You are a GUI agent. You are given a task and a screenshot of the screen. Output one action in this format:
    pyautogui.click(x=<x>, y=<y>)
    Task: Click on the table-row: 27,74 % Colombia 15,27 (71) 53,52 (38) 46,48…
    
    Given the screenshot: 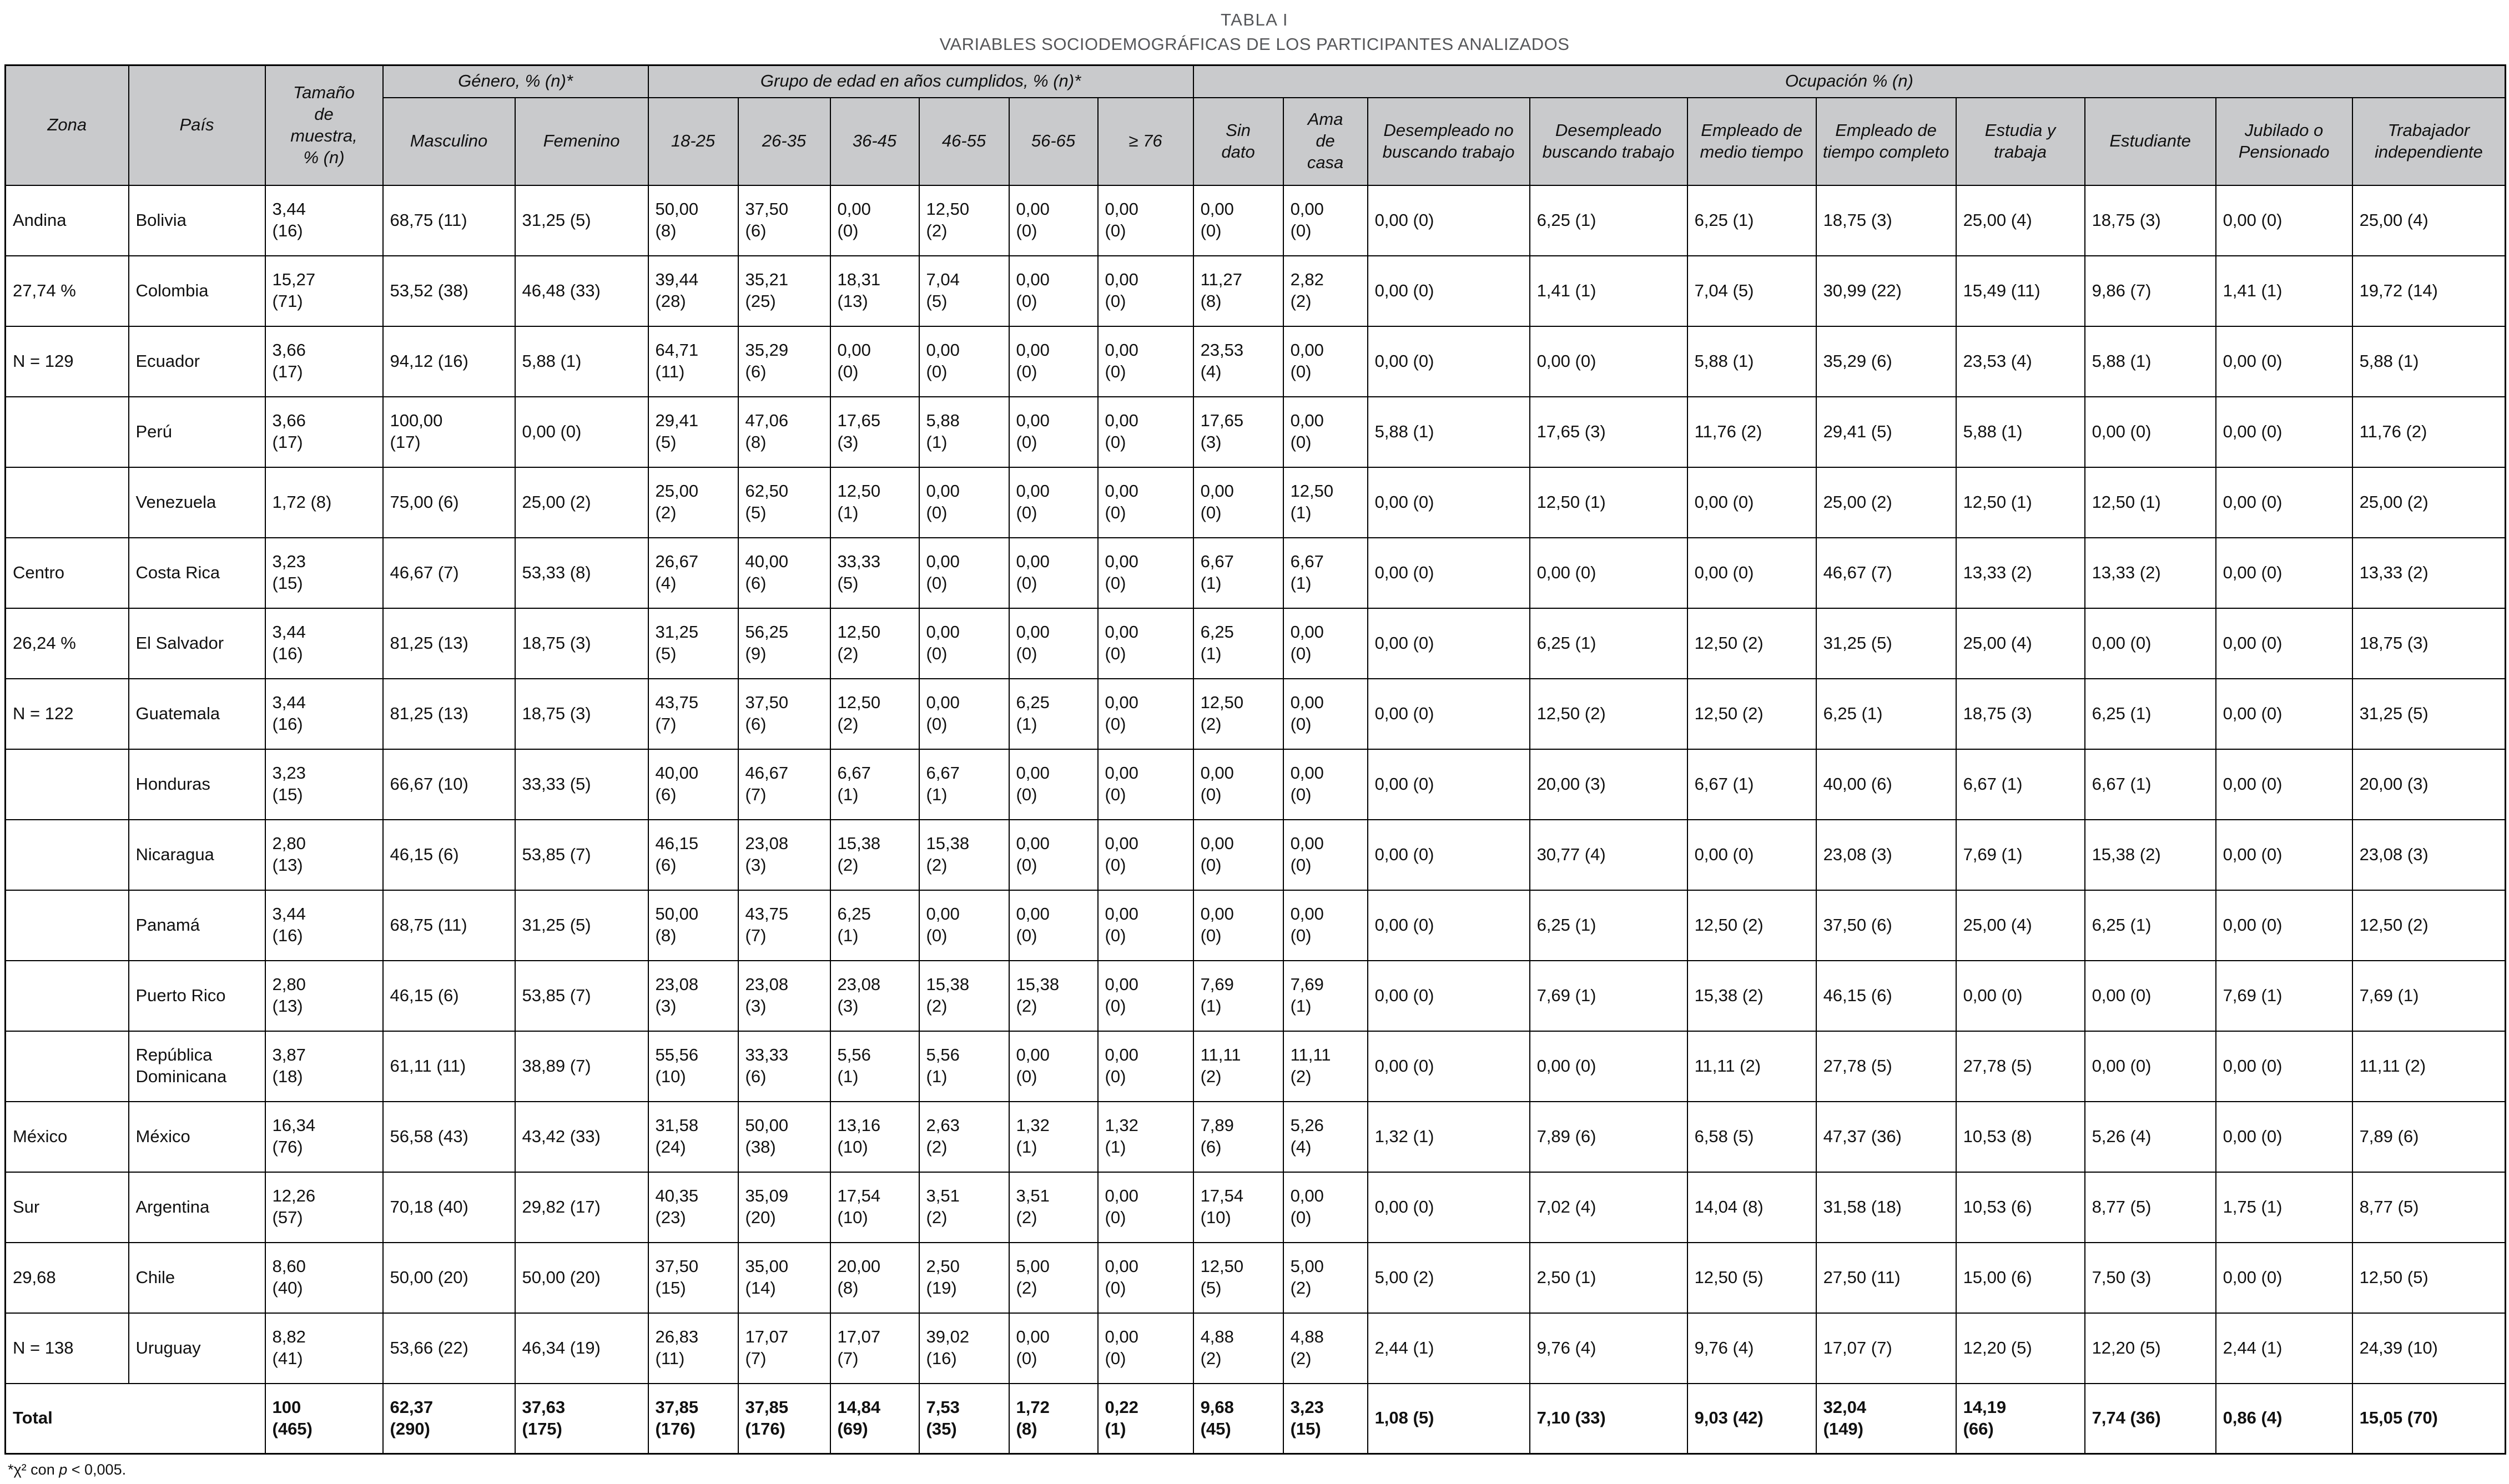 What is the action you would take?
    pyautogui.click(x=1255, y=291)
    